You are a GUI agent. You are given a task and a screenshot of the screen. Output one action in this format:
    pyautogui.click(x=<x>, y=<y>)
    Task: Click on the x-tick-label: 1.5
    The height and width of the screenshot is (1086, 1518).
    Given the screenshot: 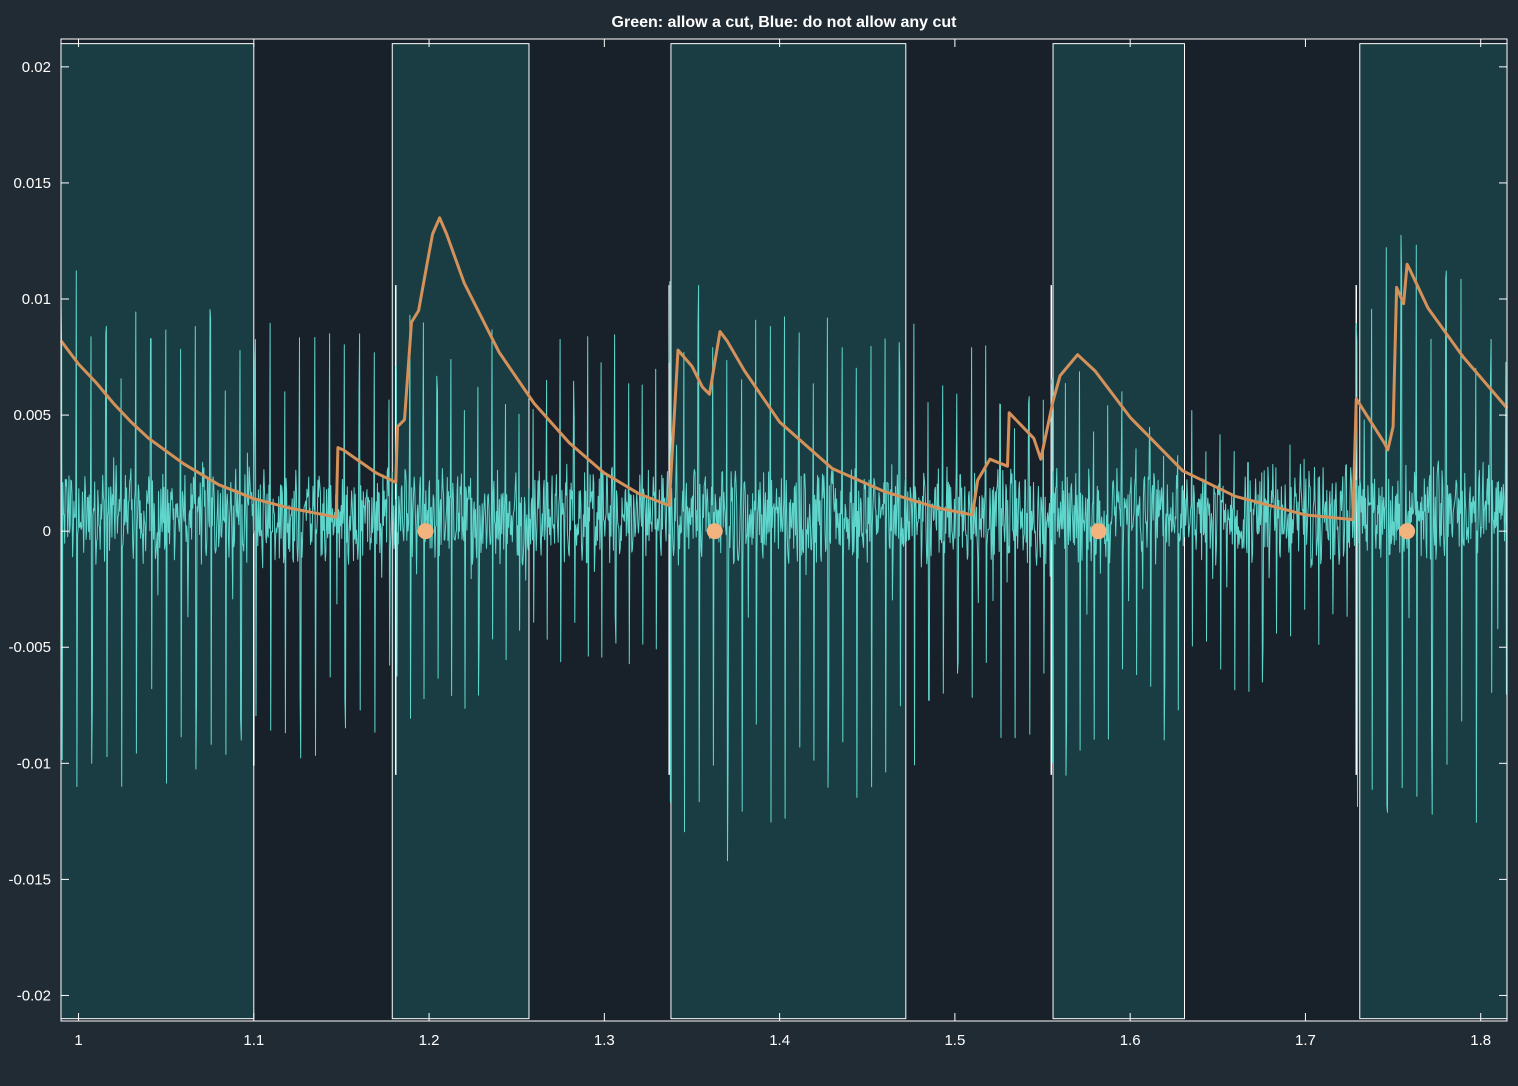 What is the action you would take?
    pyautogui.click(x=954, y=1040)
    